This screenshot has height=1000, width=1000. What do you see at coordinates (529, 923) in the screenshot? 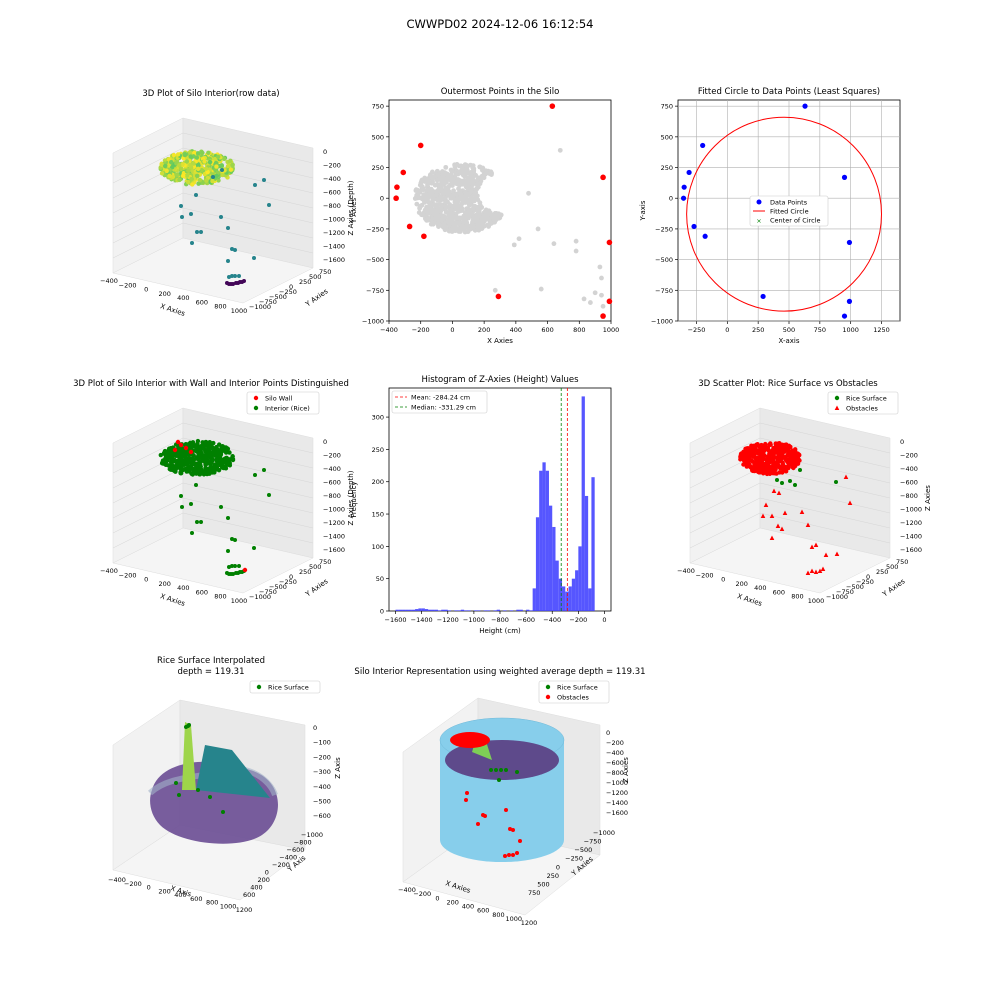
I see `silo-xtick-label: 1200` at bounding box center [529, 923].